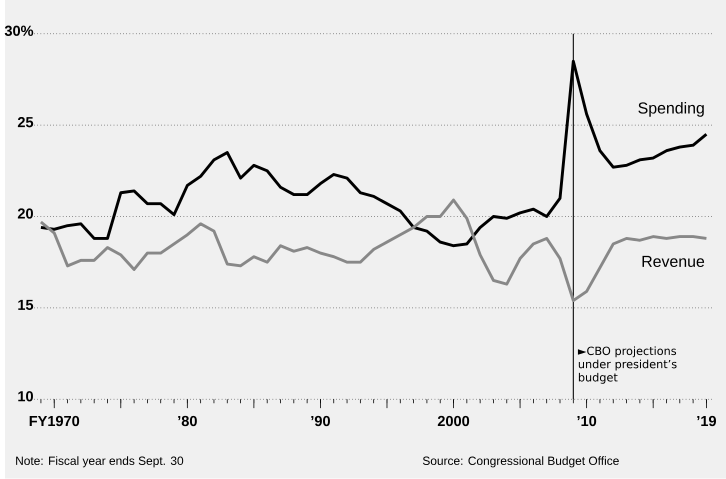 Image resolution: width=726 pixels, height=479 pixels. What do you see at coordinates (627, 365) in the screenshot?
I see `ref-line-label: ►CBO projections under president’s budget` at bounding box center [627, 365].